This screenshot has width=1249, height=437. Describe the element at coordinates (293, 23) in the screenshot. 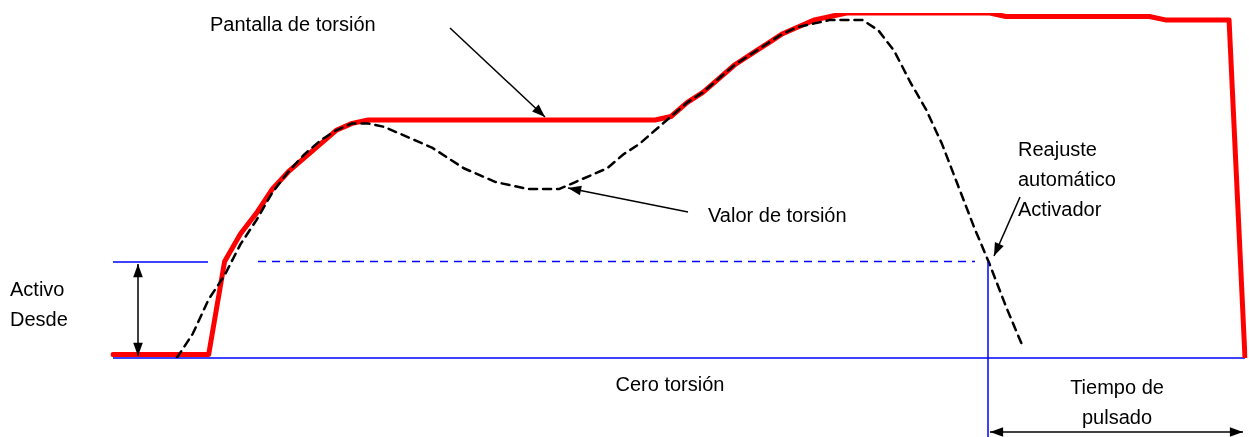

I see `annotation: Pantalla de torsión` at that location.